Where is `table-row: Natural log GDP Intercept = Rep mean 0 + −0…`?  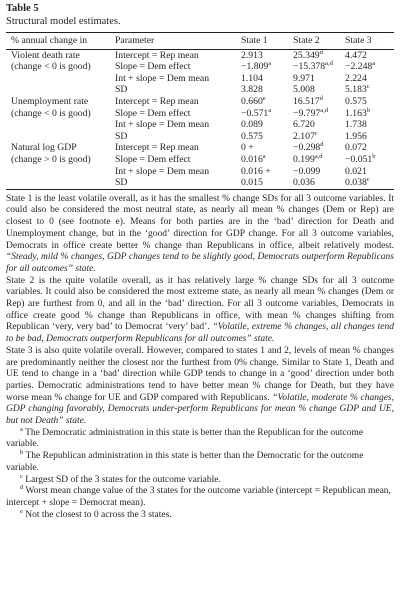 table-row: Natural log GDP Intercept = Rep mean 0 + −0… is located at coordinates (200, 147).